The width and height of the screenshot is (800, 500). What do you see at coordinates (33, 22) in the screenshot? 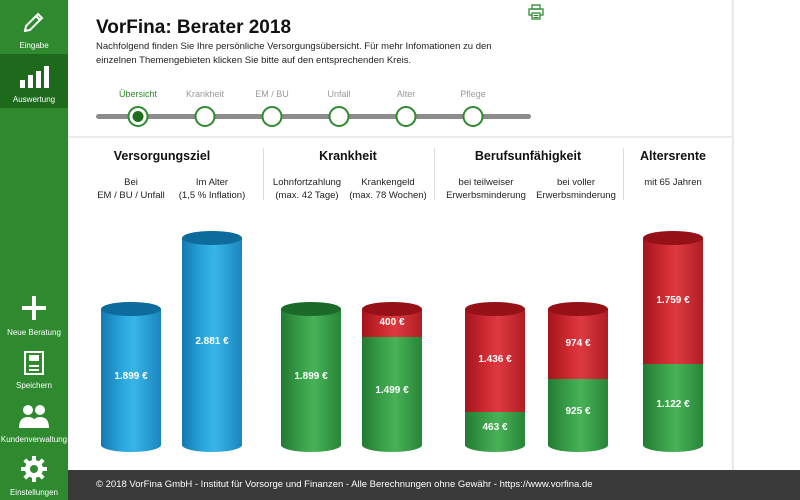
I see `pencil-icon` at bounding box center [33, 22].